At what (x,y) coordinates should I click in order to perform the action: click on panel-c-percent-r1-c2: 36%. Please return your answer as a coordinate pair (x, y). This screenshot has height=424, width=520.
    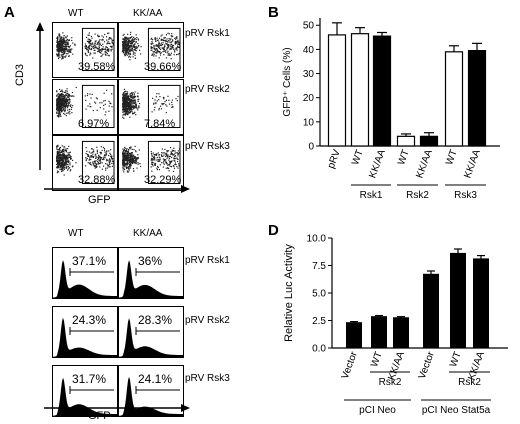
    Looking at the image, I should click on (150, 261).